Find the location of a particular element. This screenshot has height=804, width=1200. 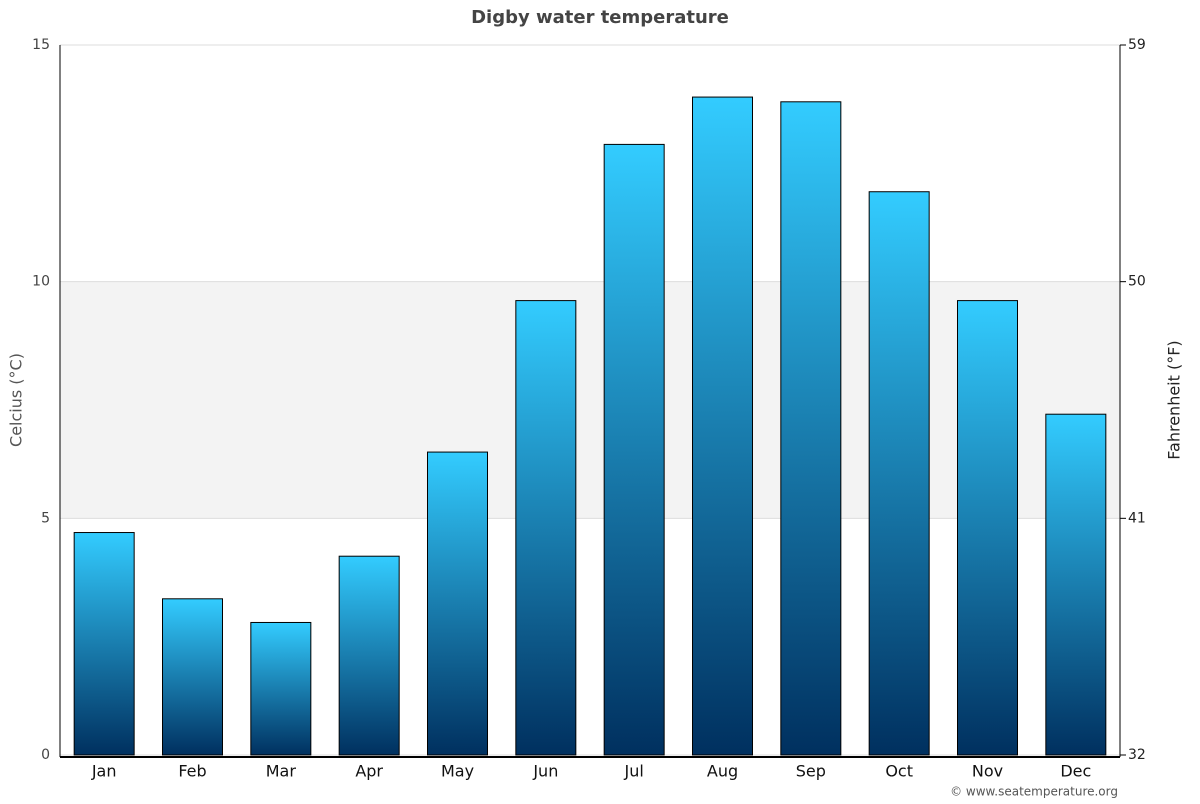

x-tick-label: Nov is located at coordinates (987, 771).